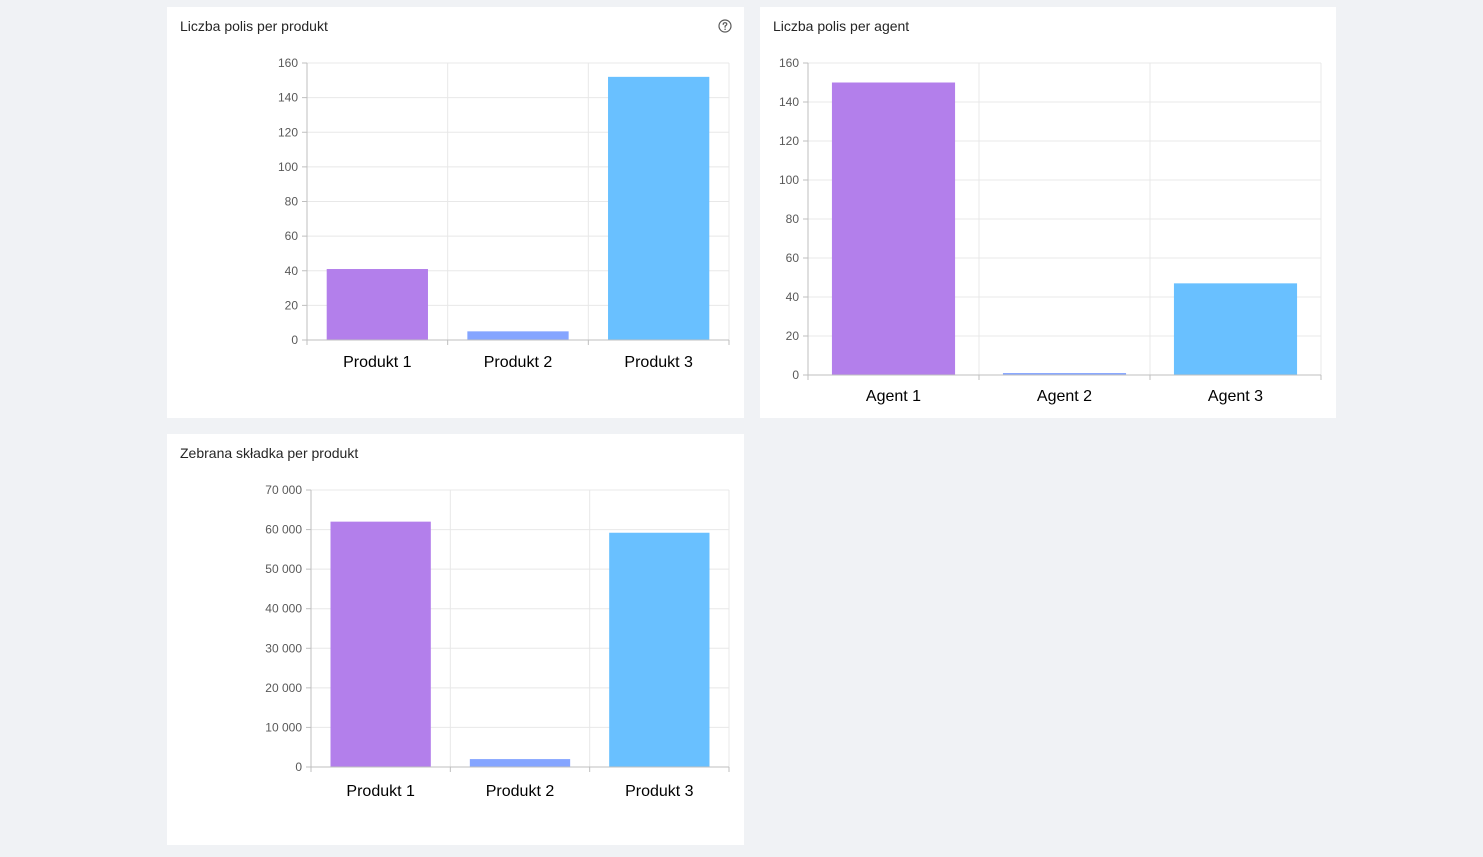 This screenshot has width=1483, height=857. What do you see at coordinates (841, 26) in the screenshot?
I see `card-title: Liczba polis per agent` at bounding box center [841, 26].